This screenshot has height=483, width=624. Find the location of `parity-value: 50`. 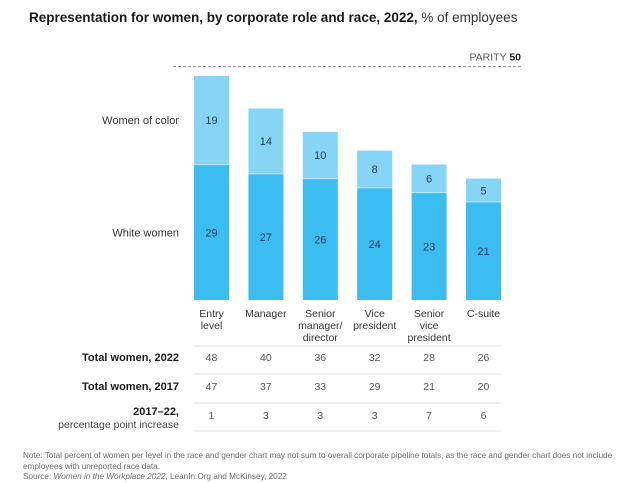

parity-value: 50 is located at coordinates (515, 58).